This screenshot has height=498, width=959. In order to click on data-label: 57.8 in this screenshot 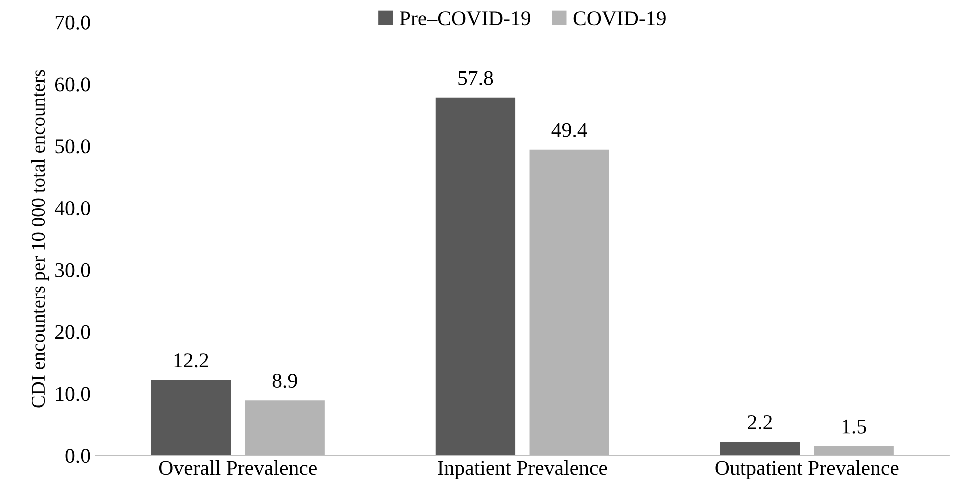, I will do `click(476, 78)`.